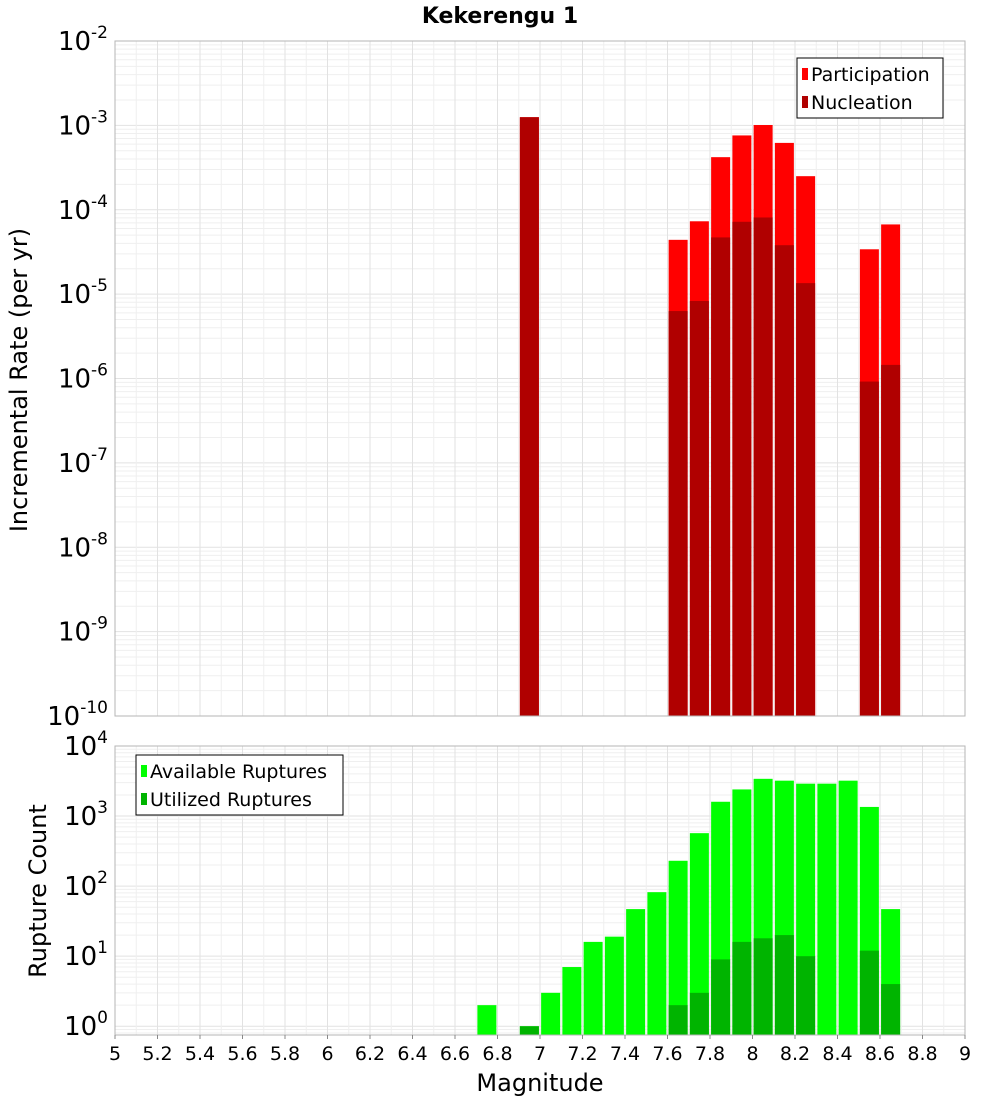 The height and width of the screenshot is (1104, 1000). What do you see at coordinates (455, 1054) in the screenshot?
I see `x-tick-label: 6.6` at bounding box center [455, 1054].